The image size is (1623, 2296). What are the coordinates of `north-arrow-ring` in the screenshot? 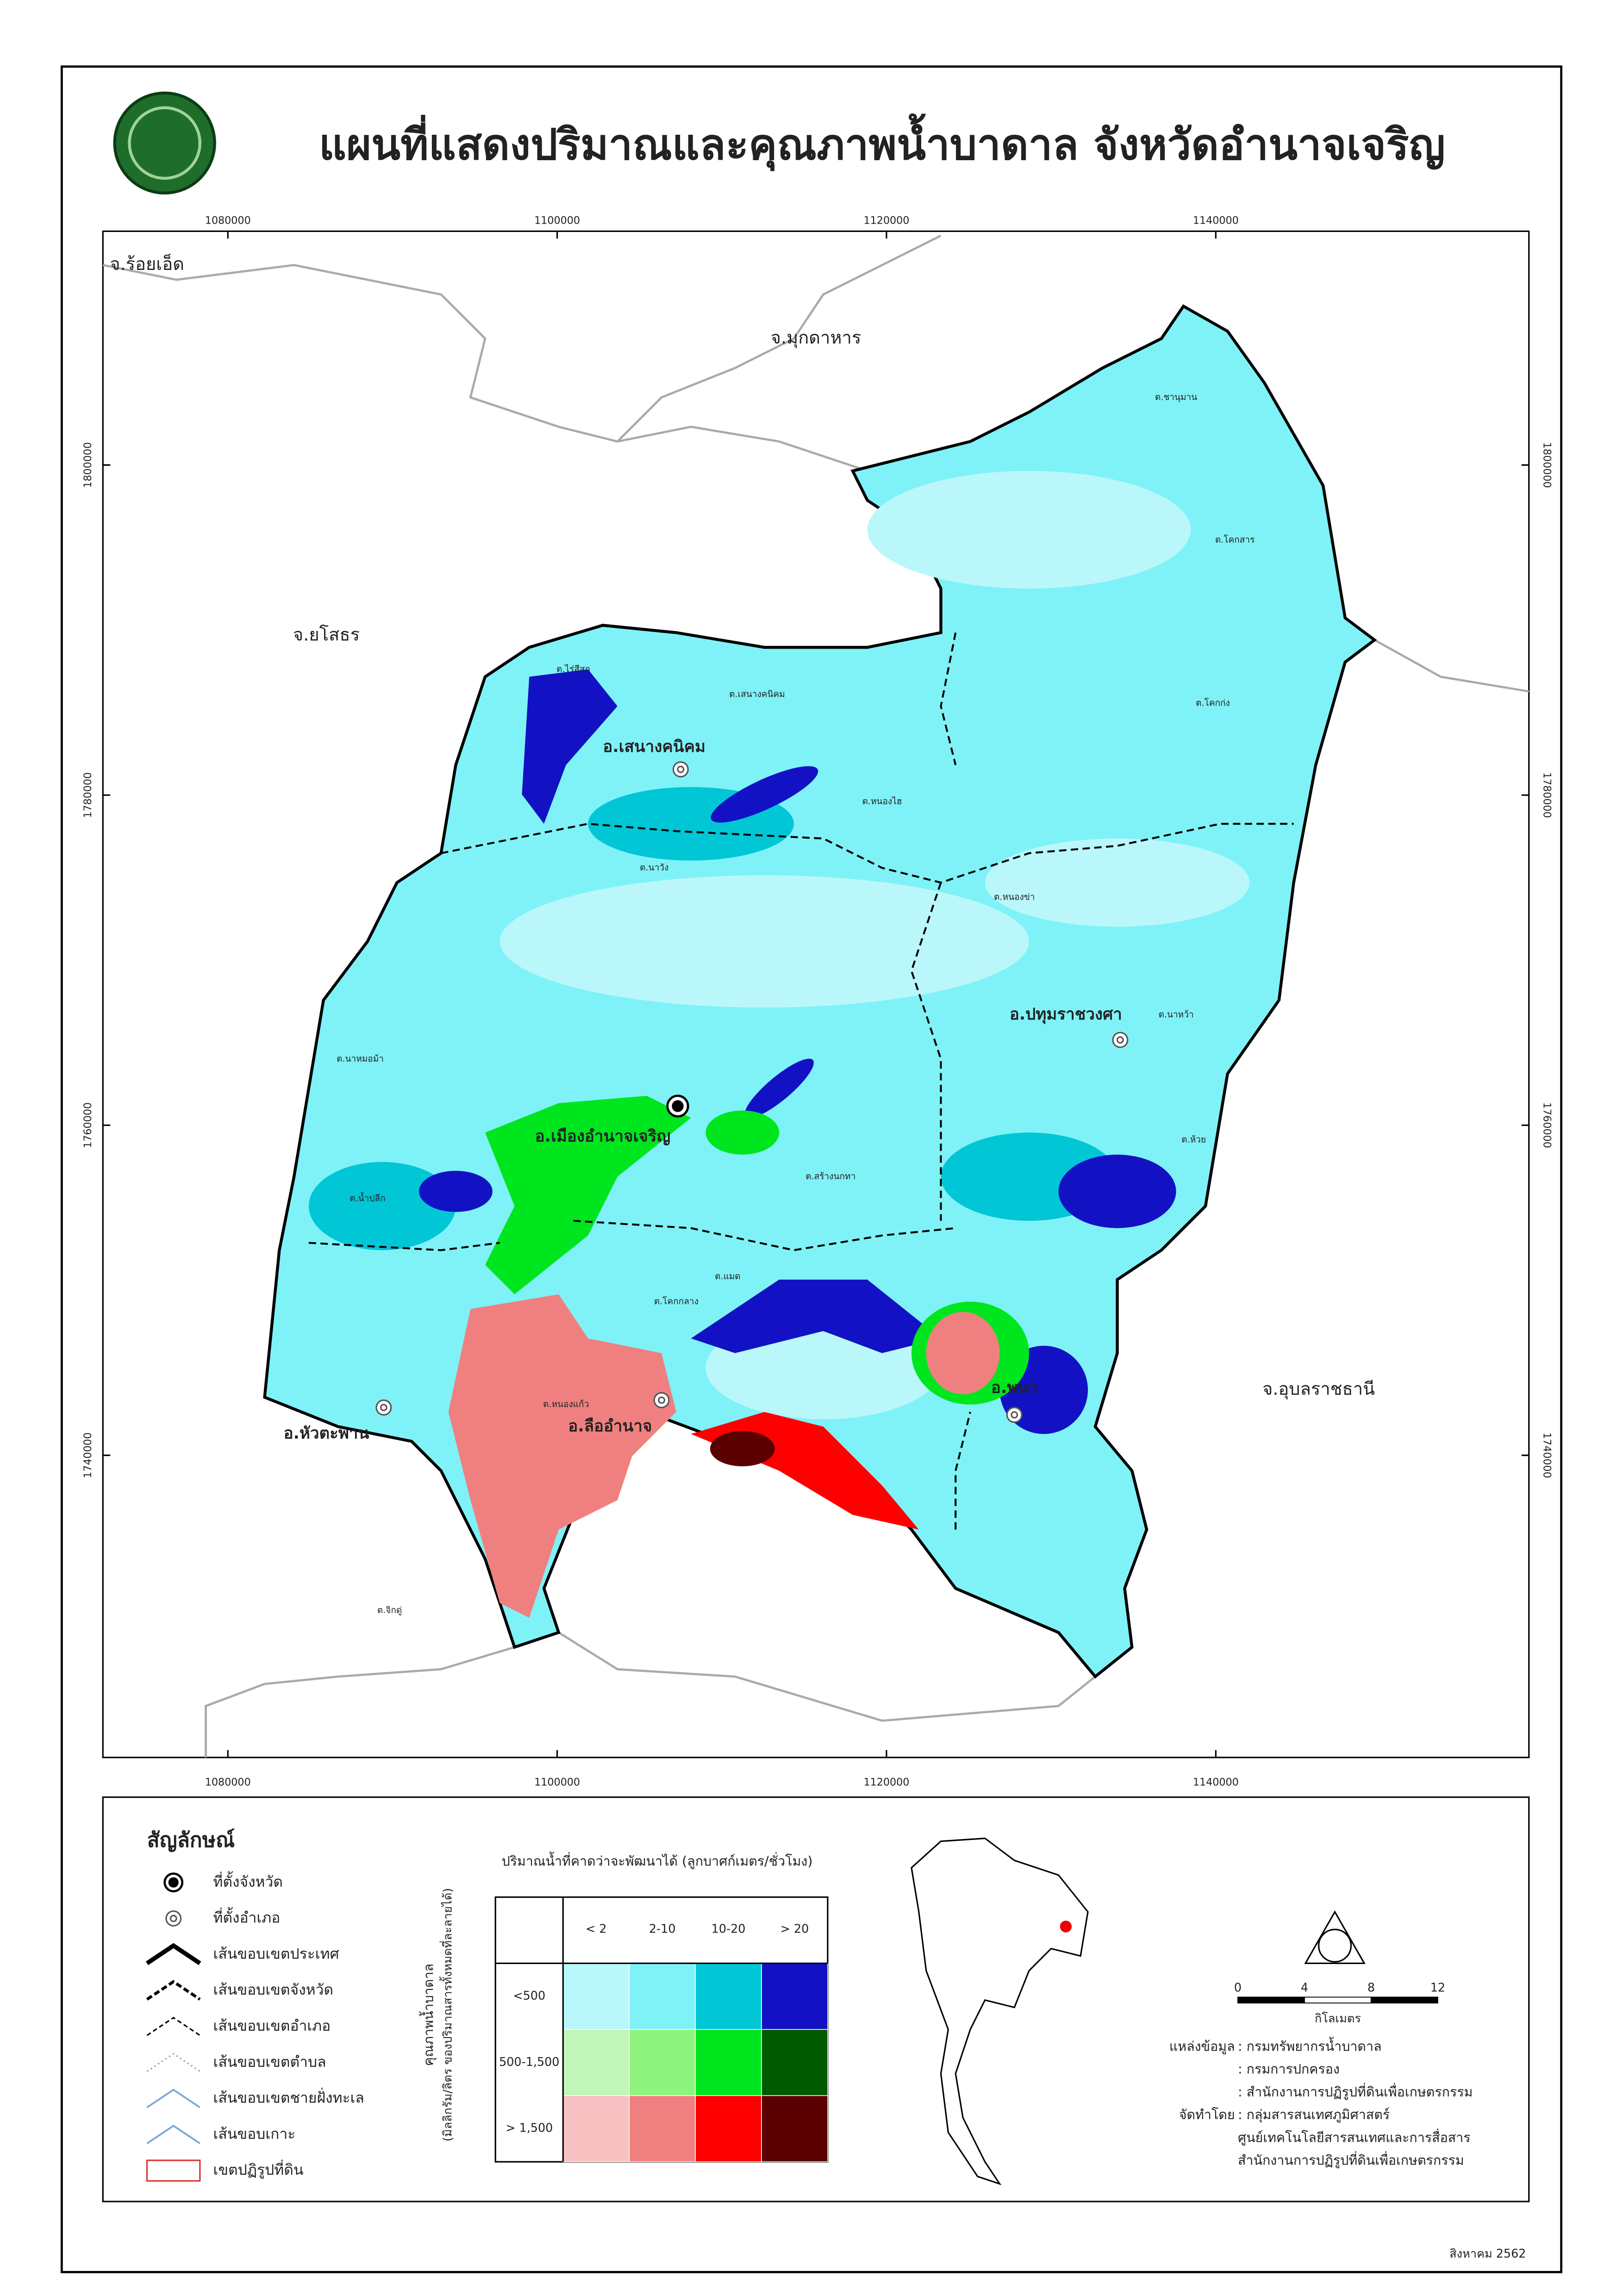 It's located at (1335, 1946).